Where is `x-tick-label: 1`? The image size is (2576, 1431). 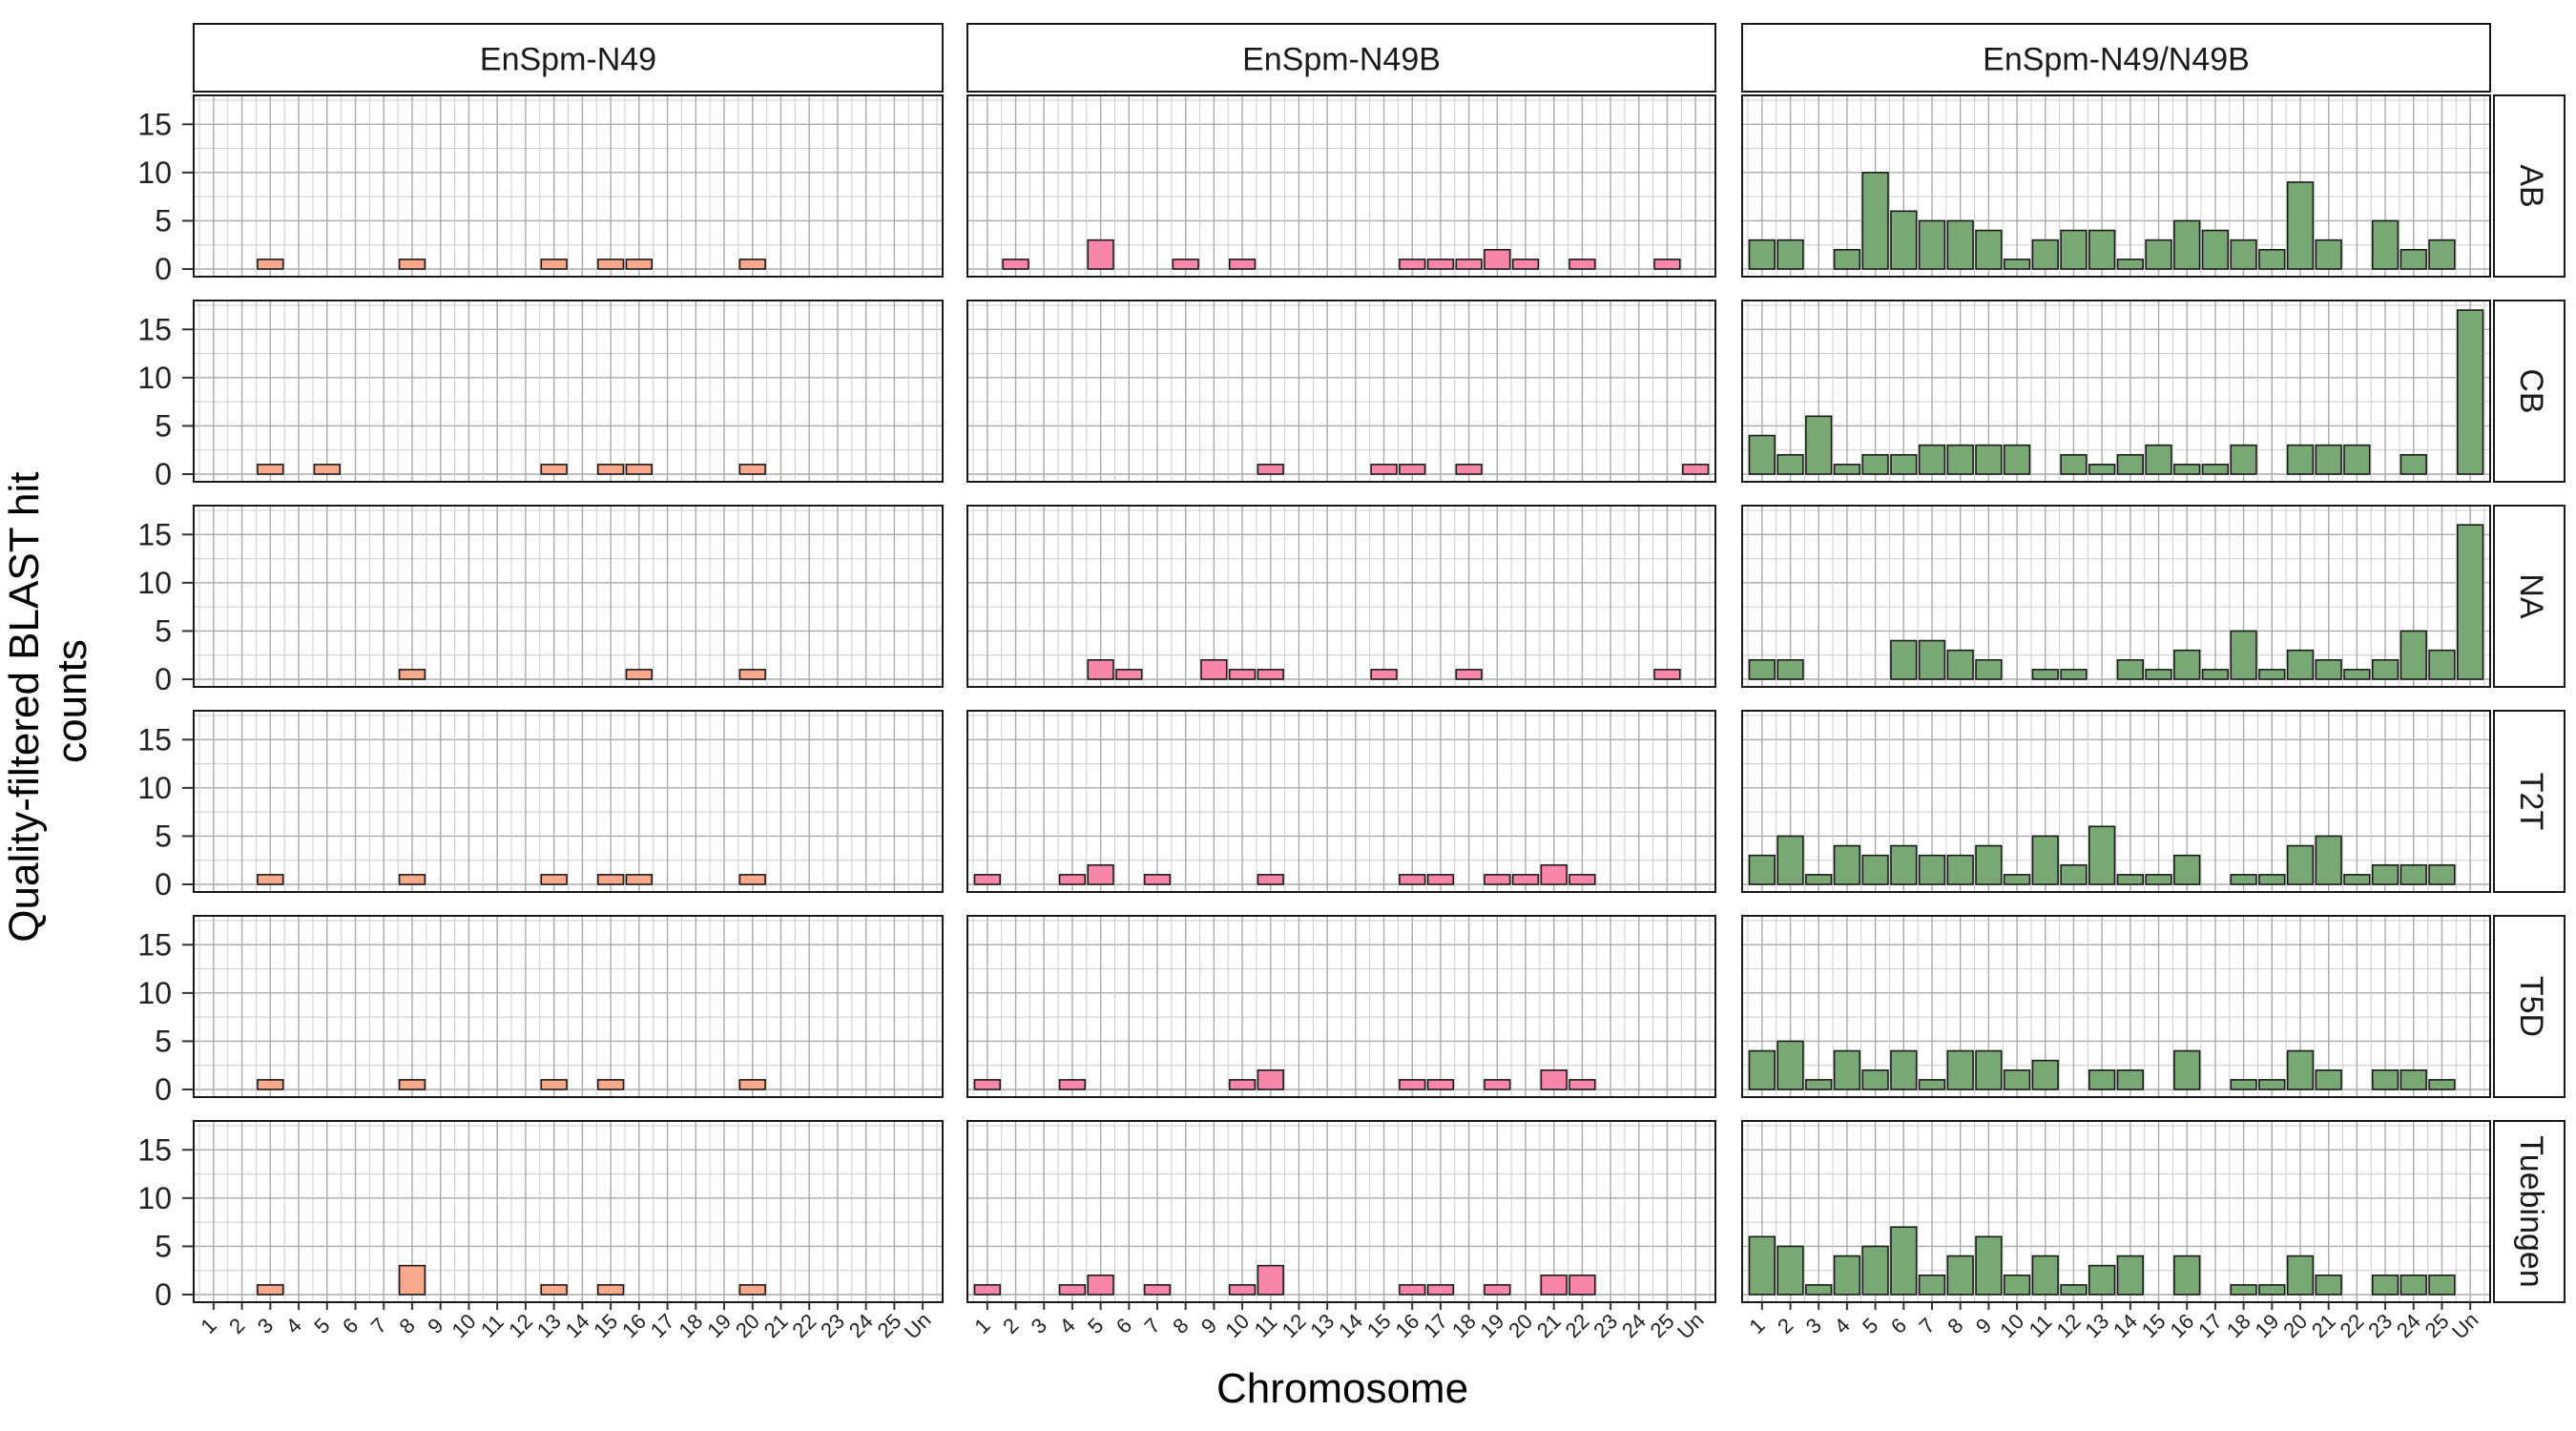
x-tick-label: 1 is located at coordinates (1756, 1326).